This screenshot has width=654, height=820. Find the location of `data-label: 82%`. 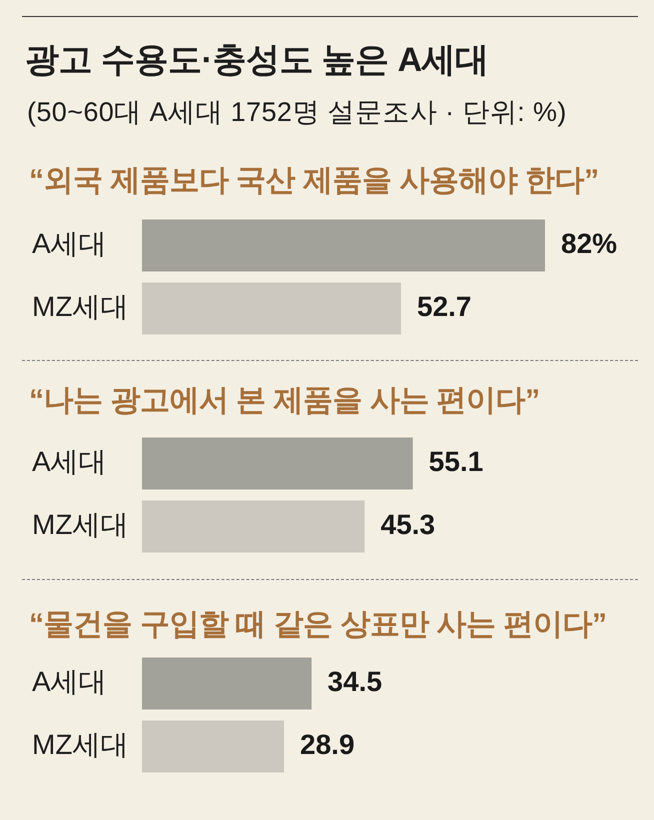

data-label: 82% is located at coordinates (589, 243).